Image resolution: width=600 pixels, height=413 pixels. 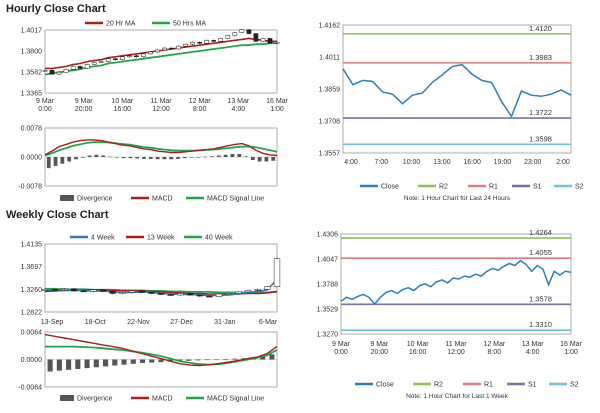 I want to click on weekly-price-xtick-2: 22-Nov, so click(x=138, y=322).